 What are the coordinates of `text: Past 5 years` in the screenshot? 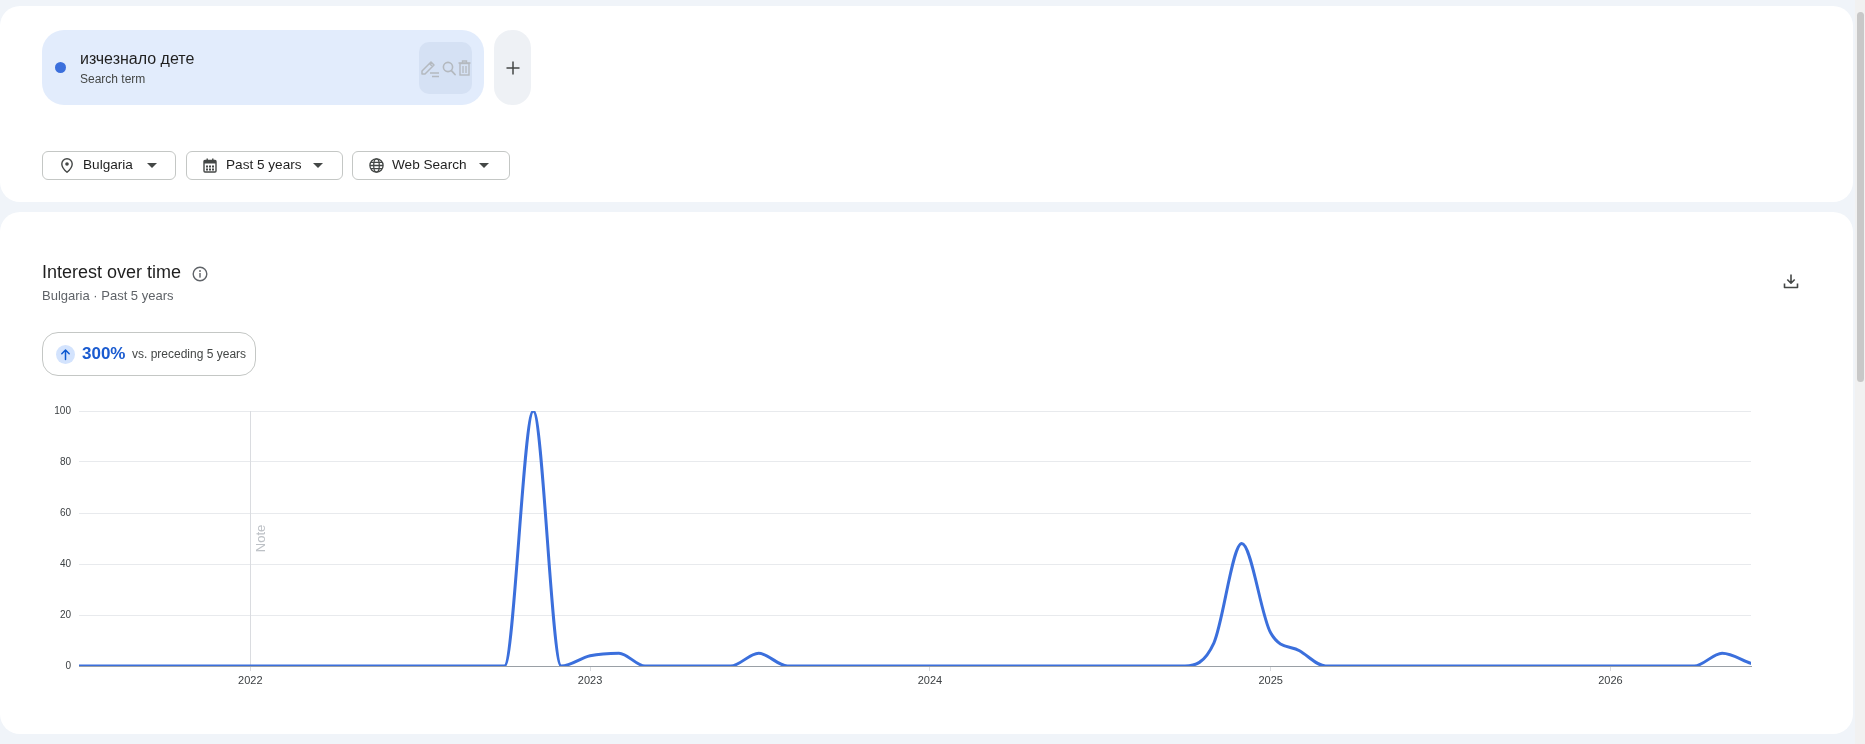 It's located at (264, 164).